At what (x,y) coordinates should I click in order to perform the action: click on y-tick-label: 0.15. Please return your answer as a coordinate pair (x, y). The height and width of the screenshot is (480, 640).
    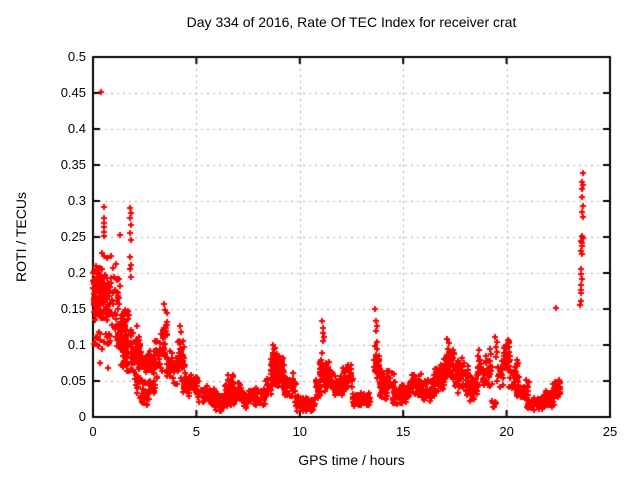
    Looking at the image, I should click on (73, 308).